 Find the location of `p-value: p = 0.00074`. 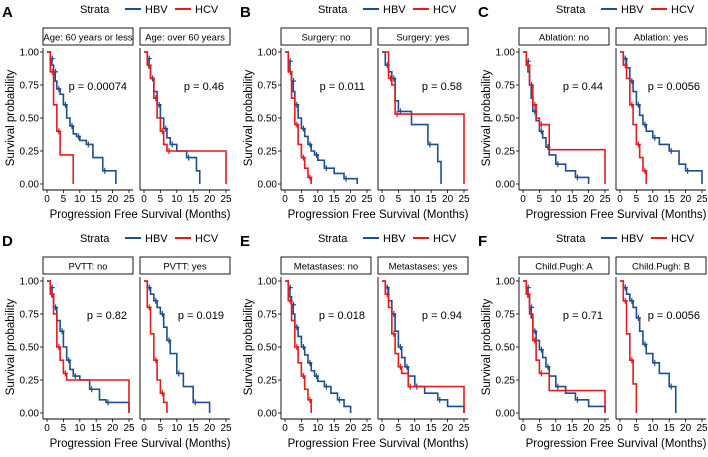

p-value: p = 0.00074 is located at coordinates (98, 87).